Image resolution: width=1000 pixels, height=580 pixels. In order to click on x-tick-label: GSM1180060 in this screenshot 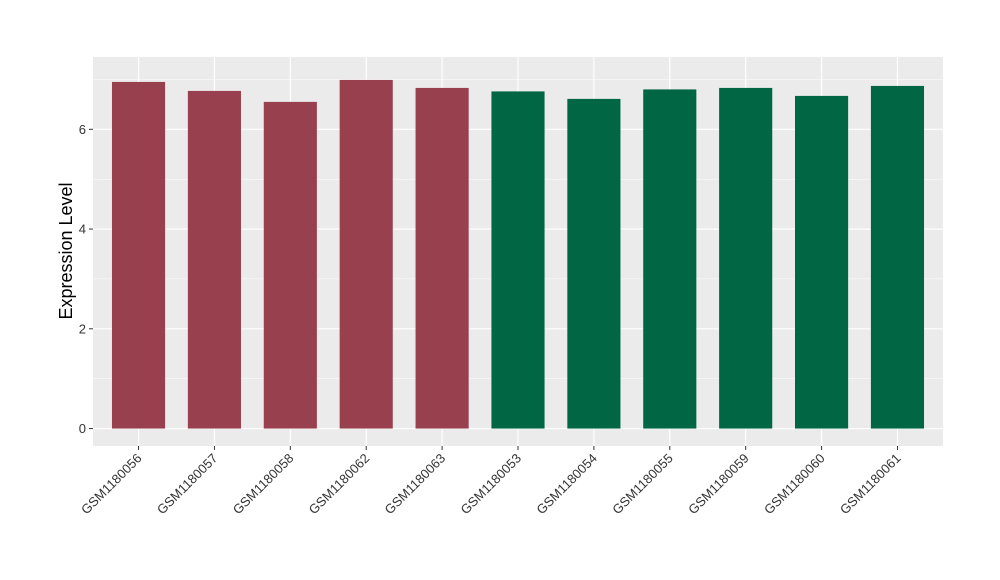, I will do `click(794, 484)`.